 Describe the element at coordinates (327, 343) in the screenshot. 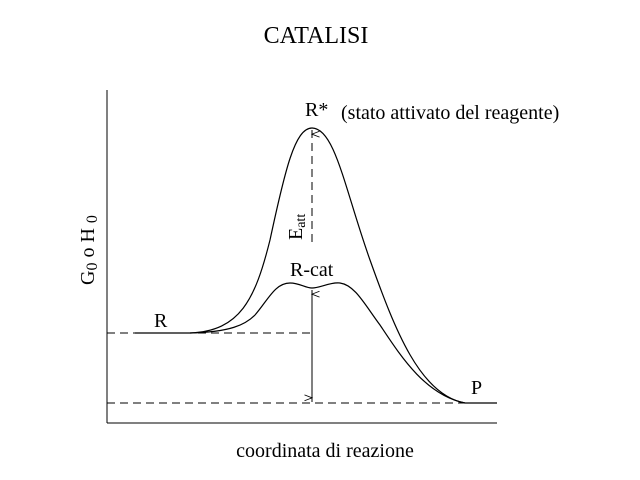

I see `catalyzed-curve` at that location.